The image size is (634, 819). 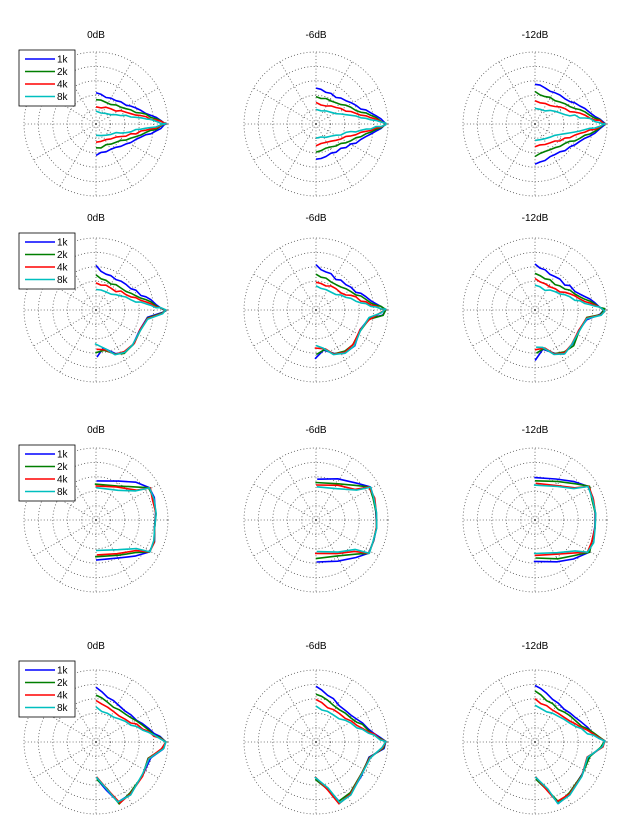 I want to click on polar-panel: -6dB, so click(x=316, y=509).